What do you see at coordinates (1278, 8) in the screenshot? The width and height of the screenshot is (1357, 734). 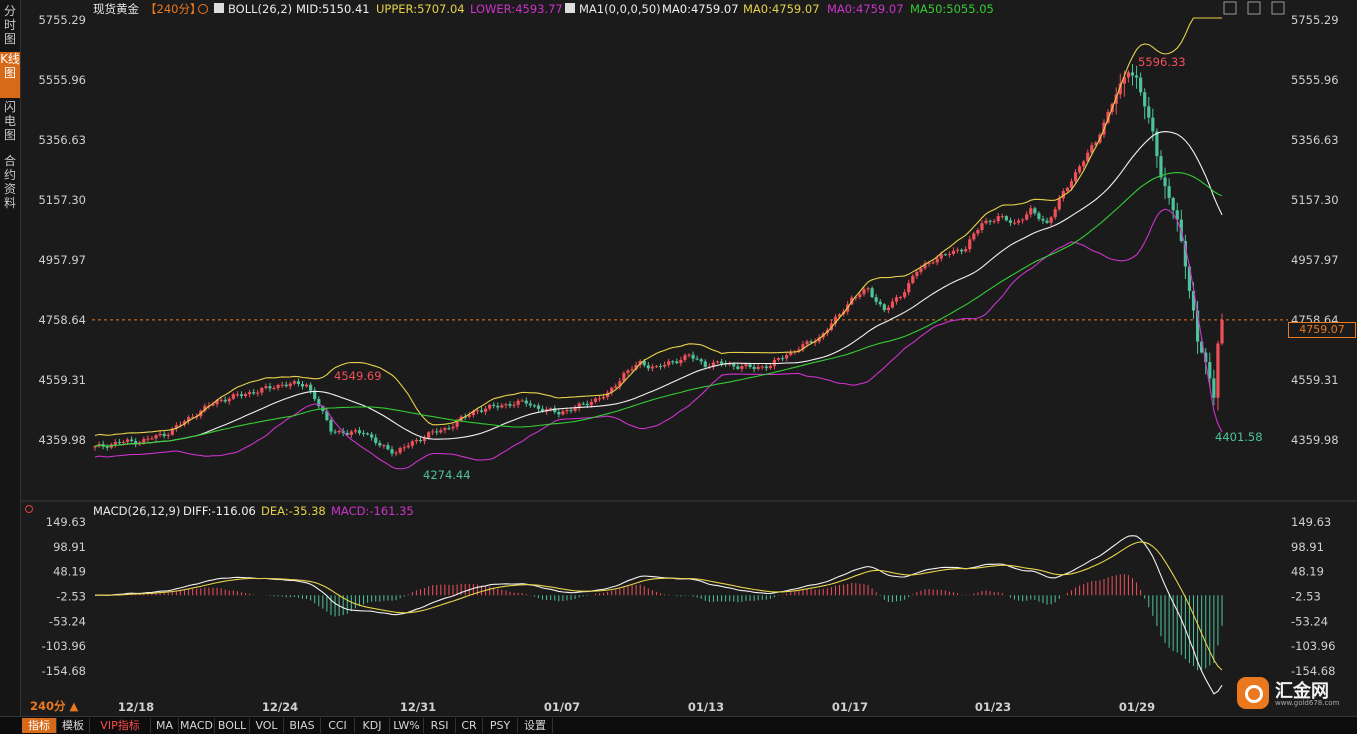 I see `window-close-icon` at bounding box center [1278, 8].